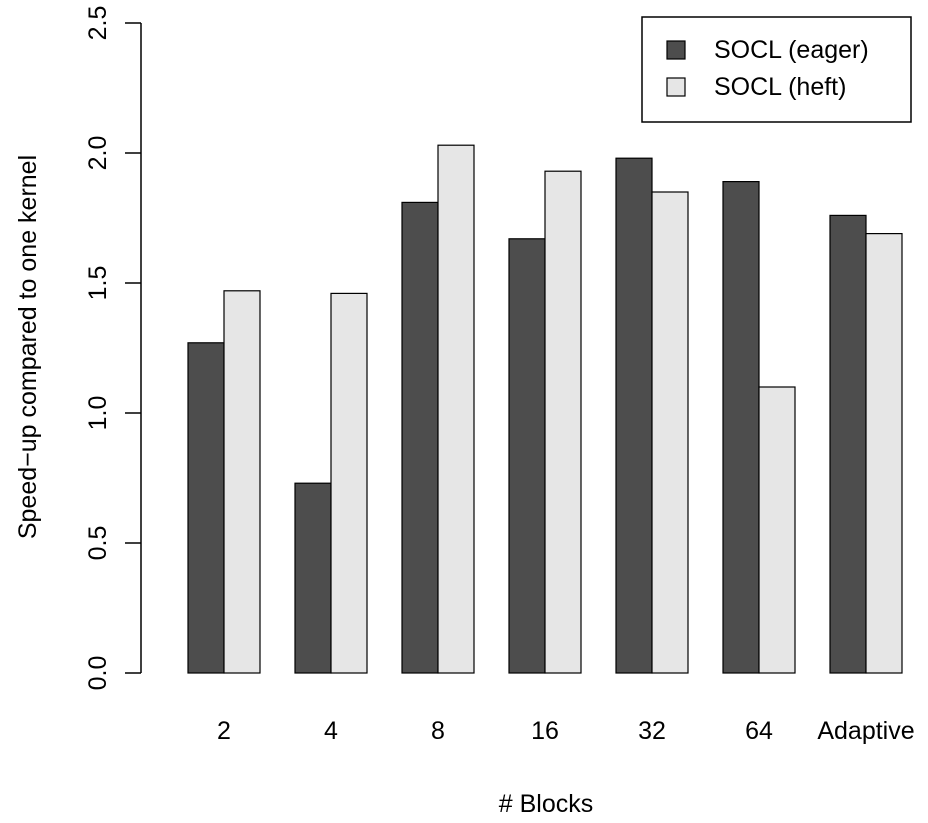  I want to click on y-tick-label: 1.5, so click(98, 283).